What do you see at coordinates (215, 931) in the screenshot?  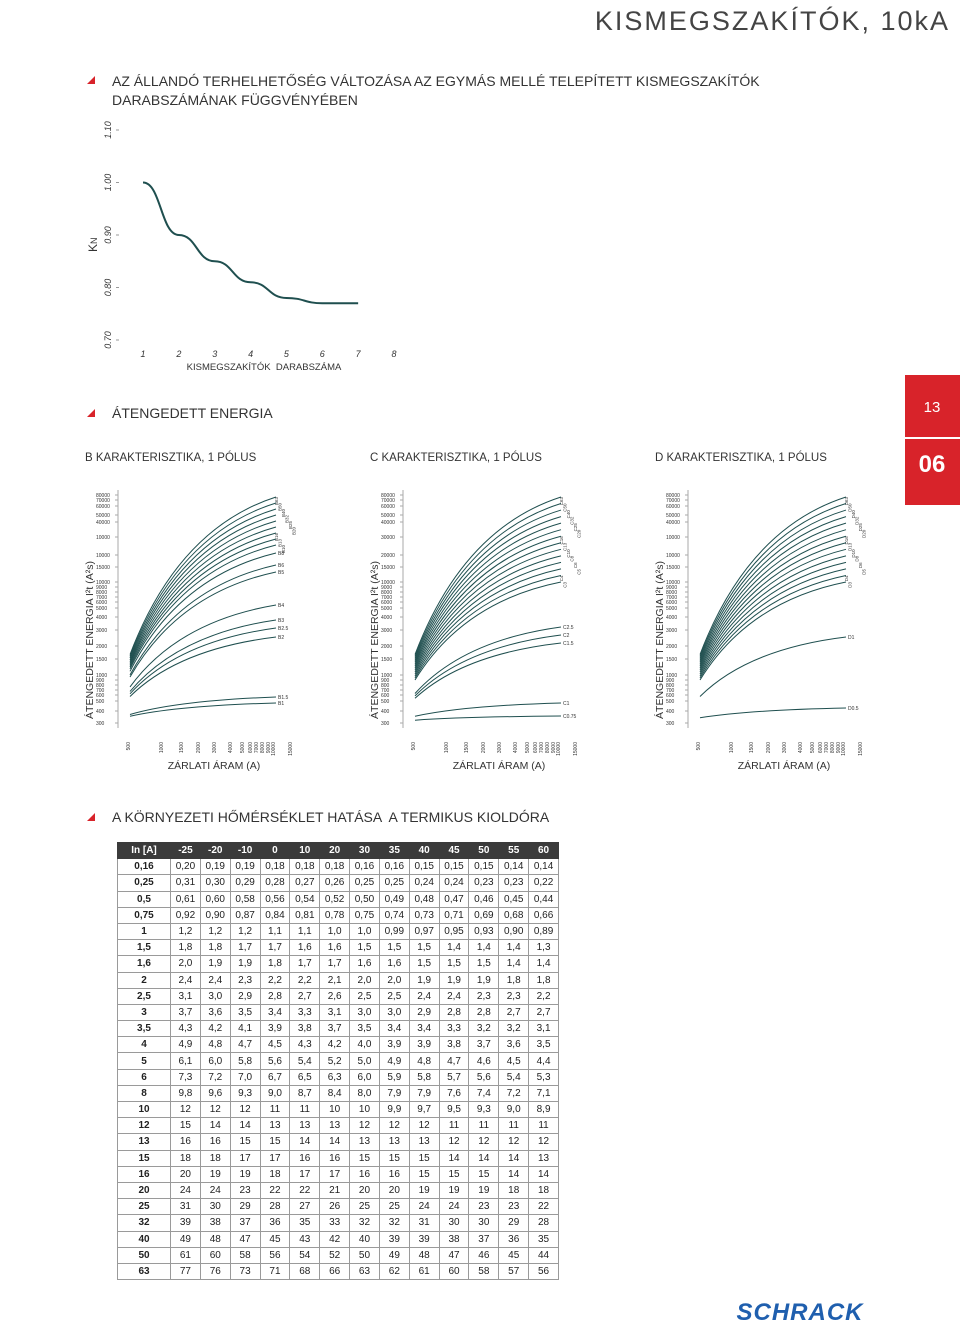 I see `table-cell: 1,2` at bounding box center [215, 931].